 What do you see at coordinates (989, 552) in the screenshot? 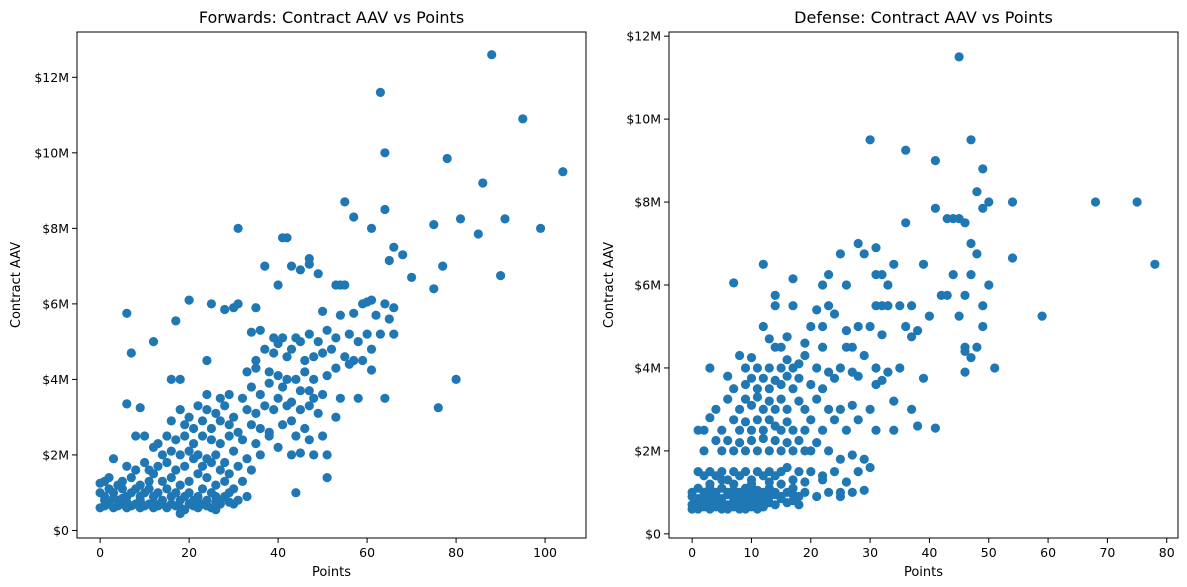
I see `defense-x-tick-label: 50` at bounding box center [989, 552].